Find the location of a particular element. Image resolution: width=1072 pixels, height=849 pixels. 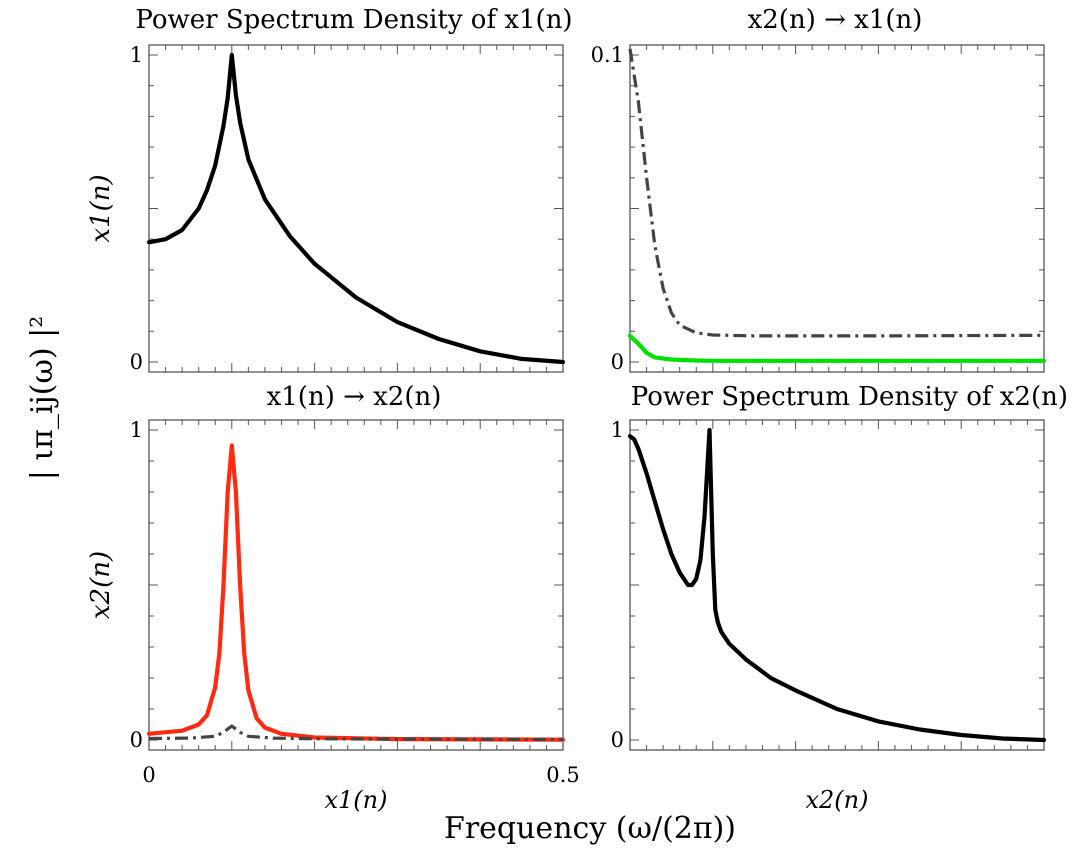

panel-title: x2(n) → x1(n) is located at coordinates (835, 20).